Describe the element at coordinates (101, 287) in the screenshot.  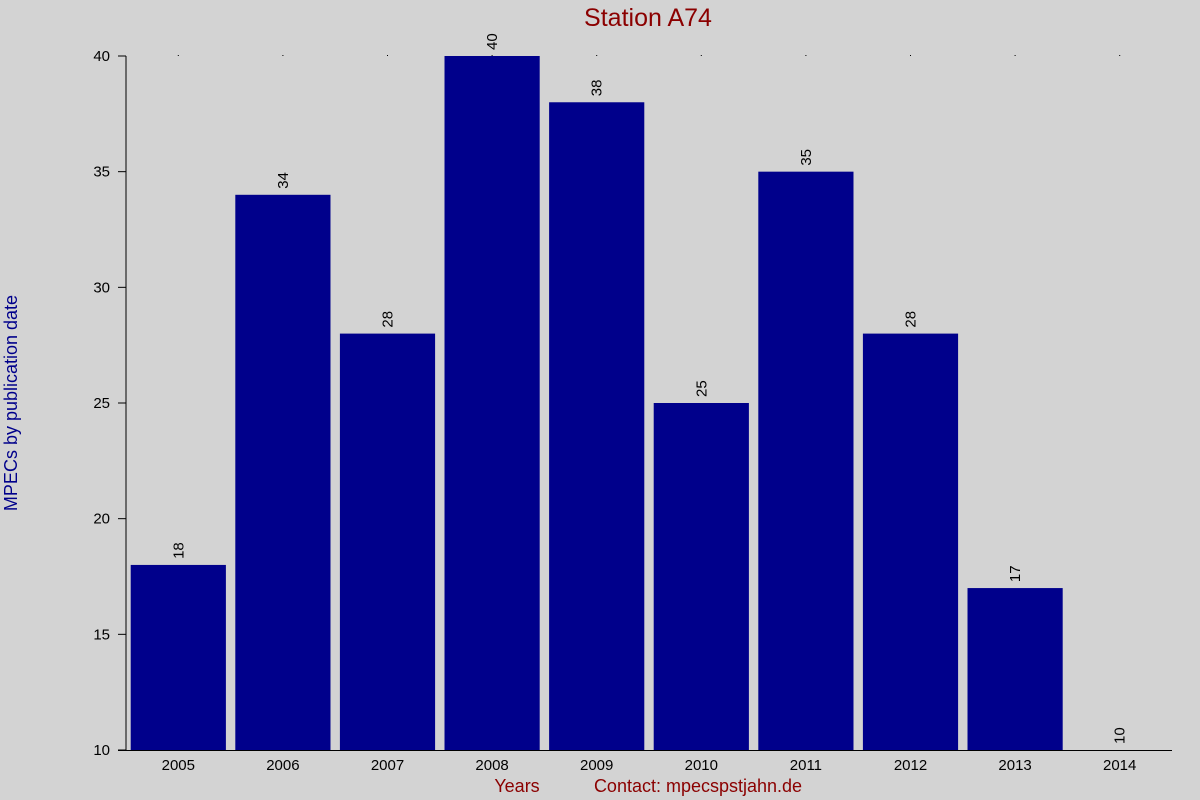
I see `y-tick-label-30: 30` at that location.